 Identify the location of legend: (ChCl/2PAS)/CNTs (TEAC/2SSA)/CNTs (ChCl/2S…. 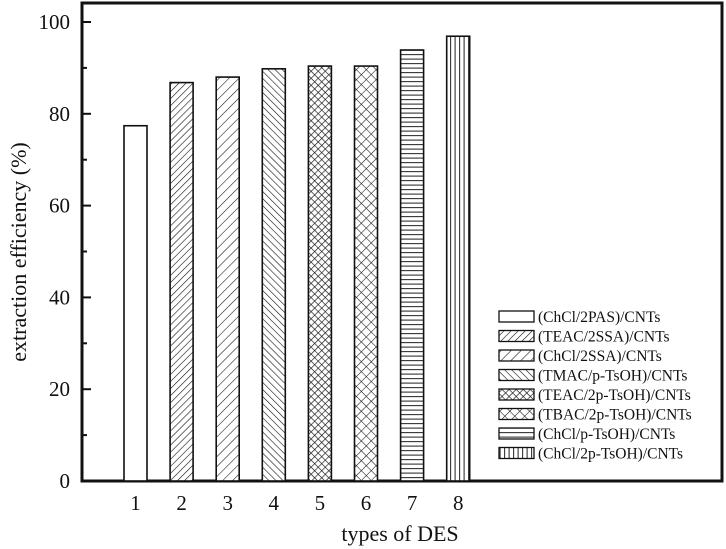
(595, 386).